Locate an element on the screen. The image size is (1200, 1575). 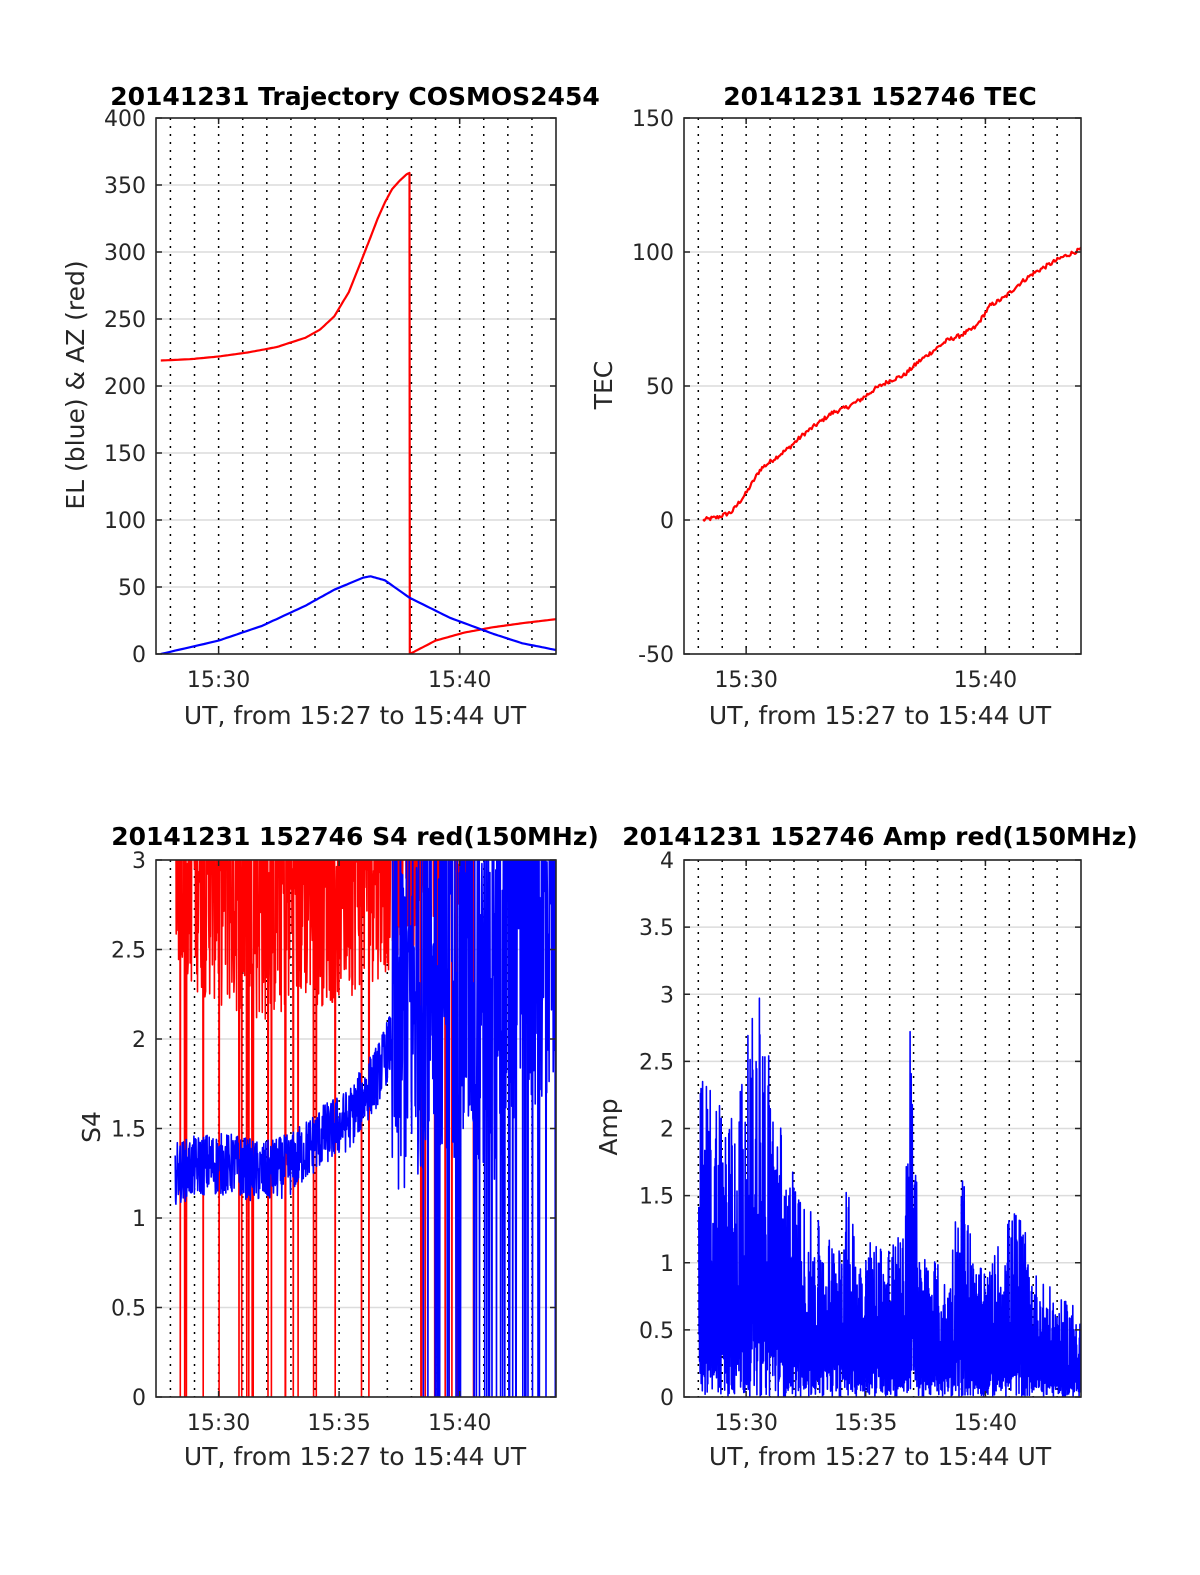
plot-area: -50 0 50 100 150 15:30 15:40 is located at coordinates (857, 400).